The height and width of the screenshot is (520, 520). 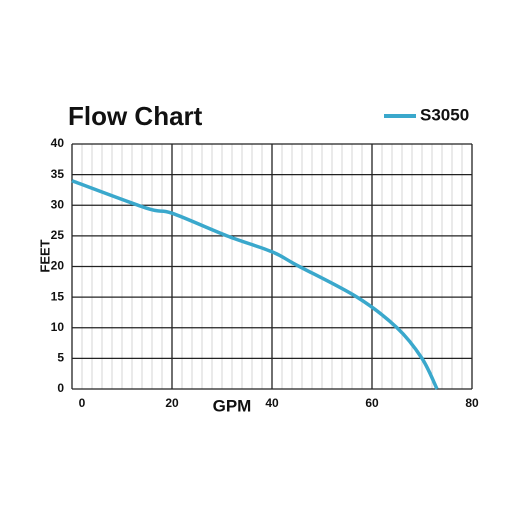 What do you see at coordinates (444, 114) in the screenshot?
I see `legend-label: S3050` at bounding box center [444, 114].